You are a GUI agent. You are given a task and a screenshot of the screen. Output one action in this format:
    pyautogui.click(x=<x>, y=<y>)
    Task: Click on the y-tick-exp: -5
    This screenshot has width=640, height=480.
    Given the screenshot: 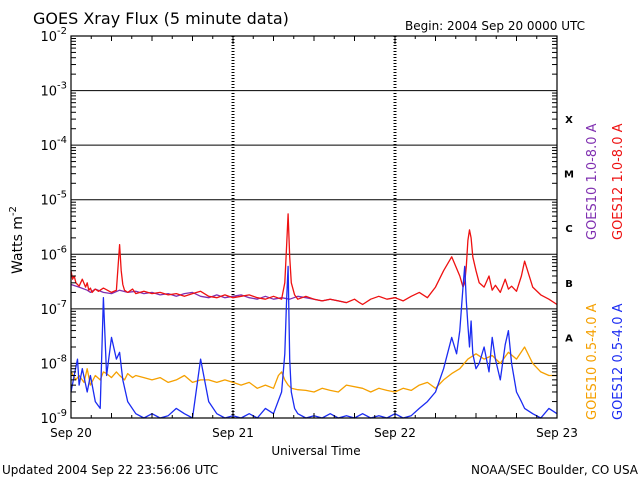 What is the action you would take?
    pyautogui.click(x=62, y=195)
    